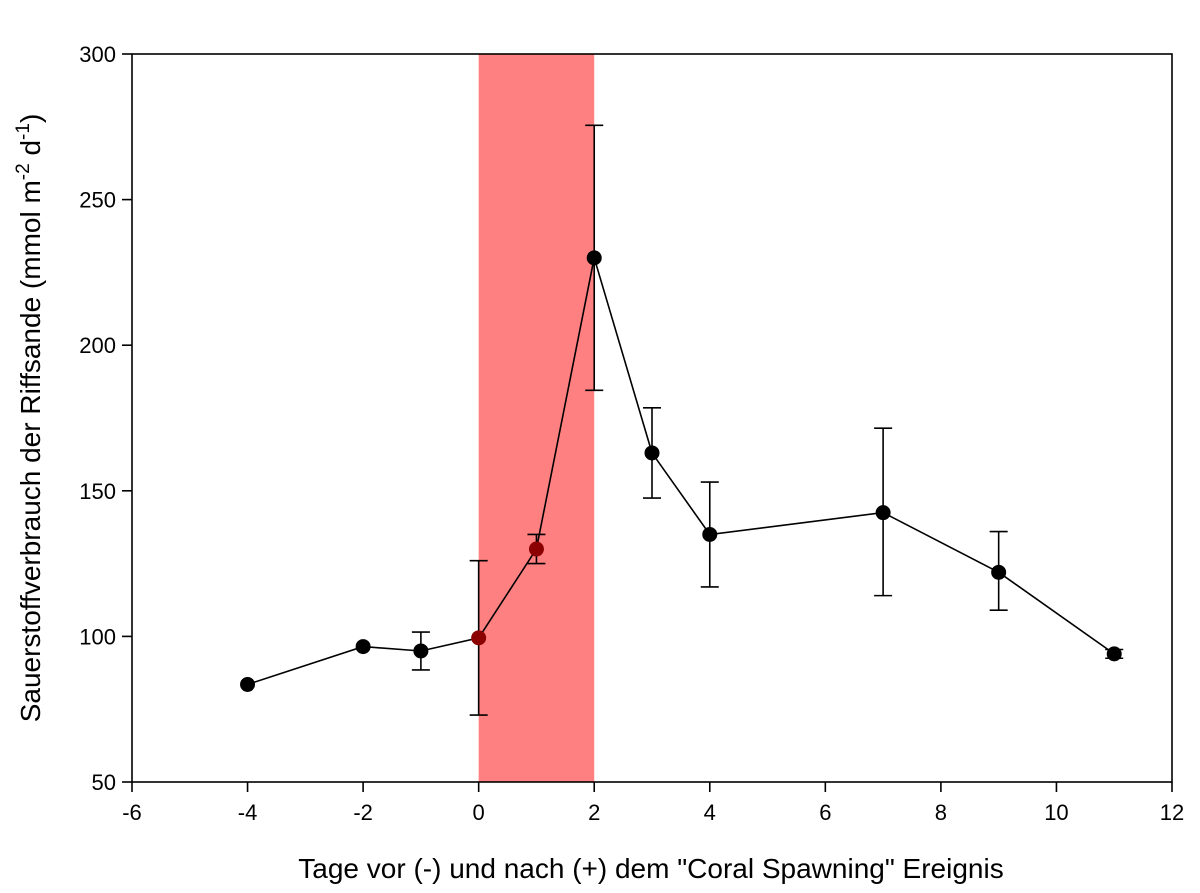 Image resolution: width=1200 pixels, height=893 pixels. What do you see at coordinates (104, 782) in the screenshot?
I see `y-tick-label: 50` at bounding box center [104, 782].